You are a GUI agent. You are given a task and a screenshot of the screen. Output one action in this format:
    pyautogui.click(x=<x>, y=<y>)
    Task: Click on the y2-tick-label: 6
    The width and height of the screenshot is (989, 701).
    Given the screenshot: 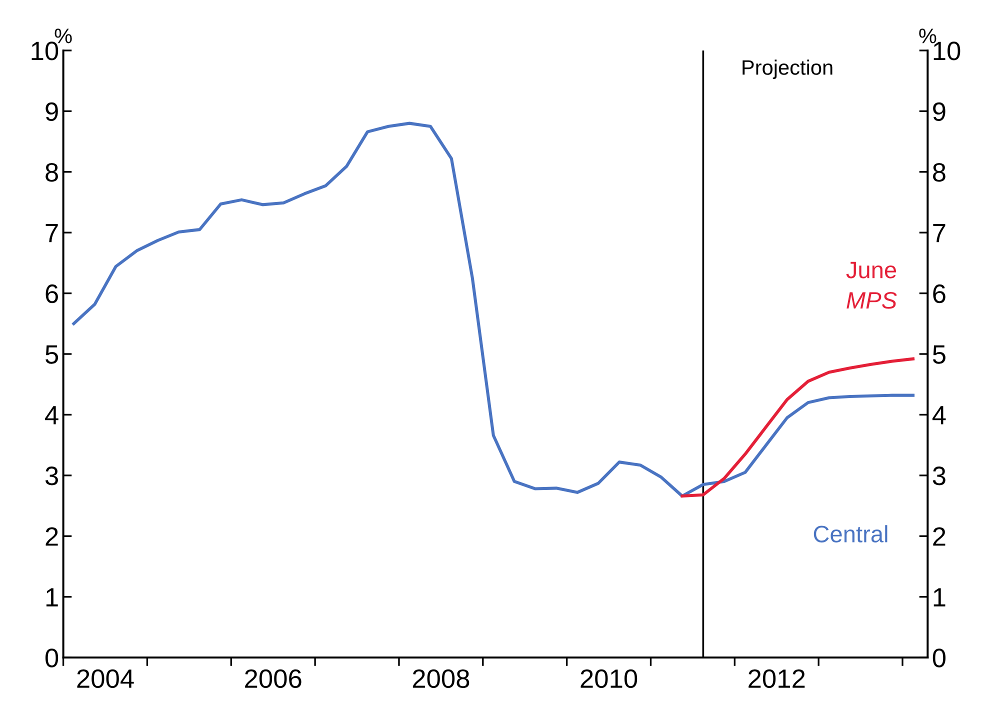 What is the action you would take?
    pyautogui.click(x=939, y=294)
    